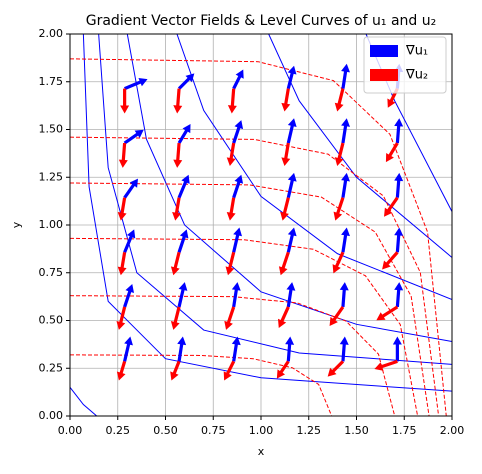 Image resolution: width=482 pixels, height=474 pixels. What do you see at coordinates (261, 430) in the screenshot?
I see `x-tick-label: 1.00` at bounding box center [261, 430].